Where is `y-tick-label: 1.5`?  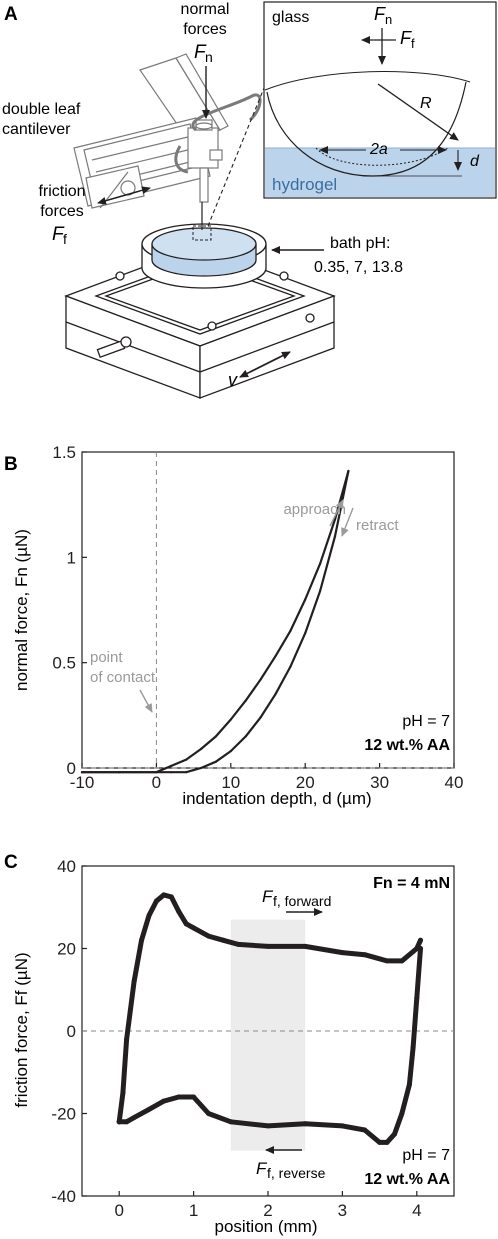
y-tick-label: 1.5 is located at coordinates (64, 452).